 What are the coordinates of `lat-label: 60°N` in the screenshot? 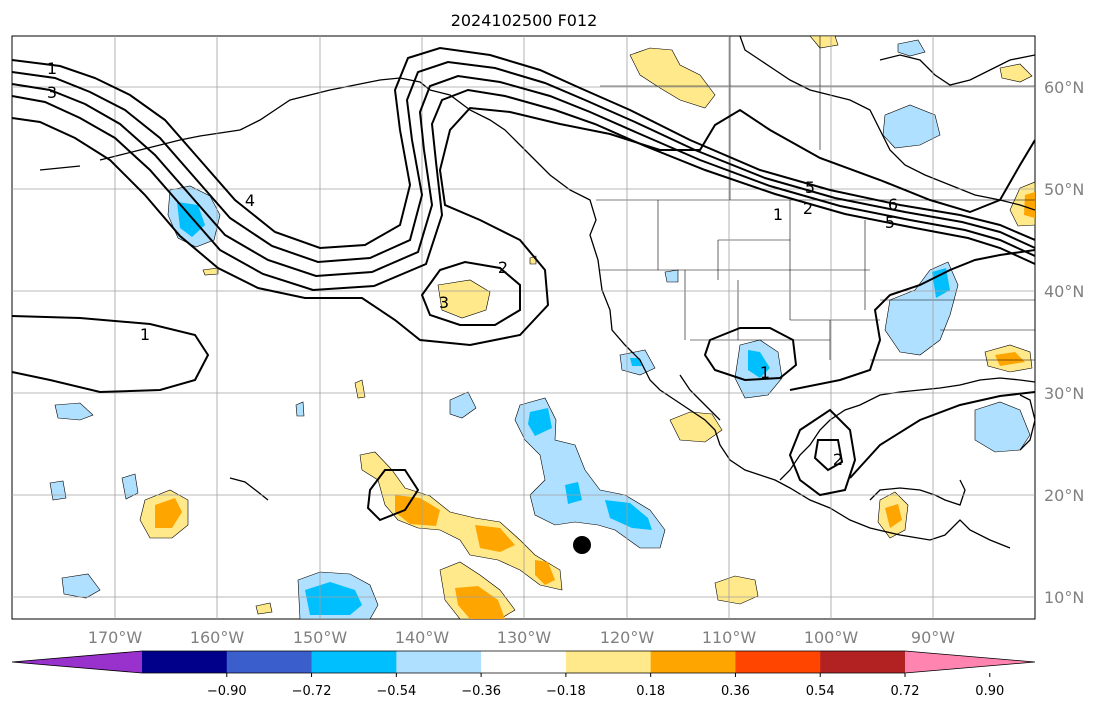 It's located at (1064, 87).